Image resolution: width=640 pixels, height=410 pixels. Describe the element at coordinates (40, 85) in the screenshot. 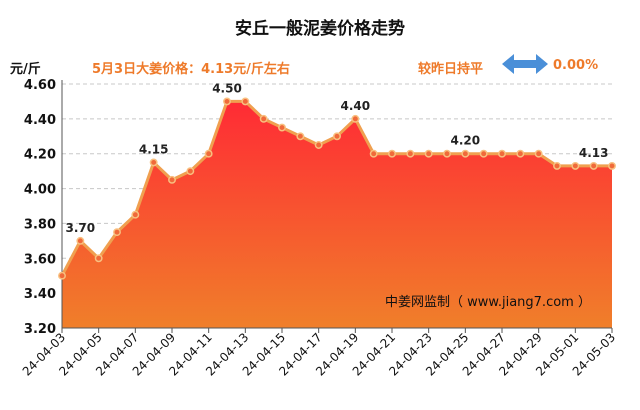

I see `y-tick-label: 4.60` at that location.